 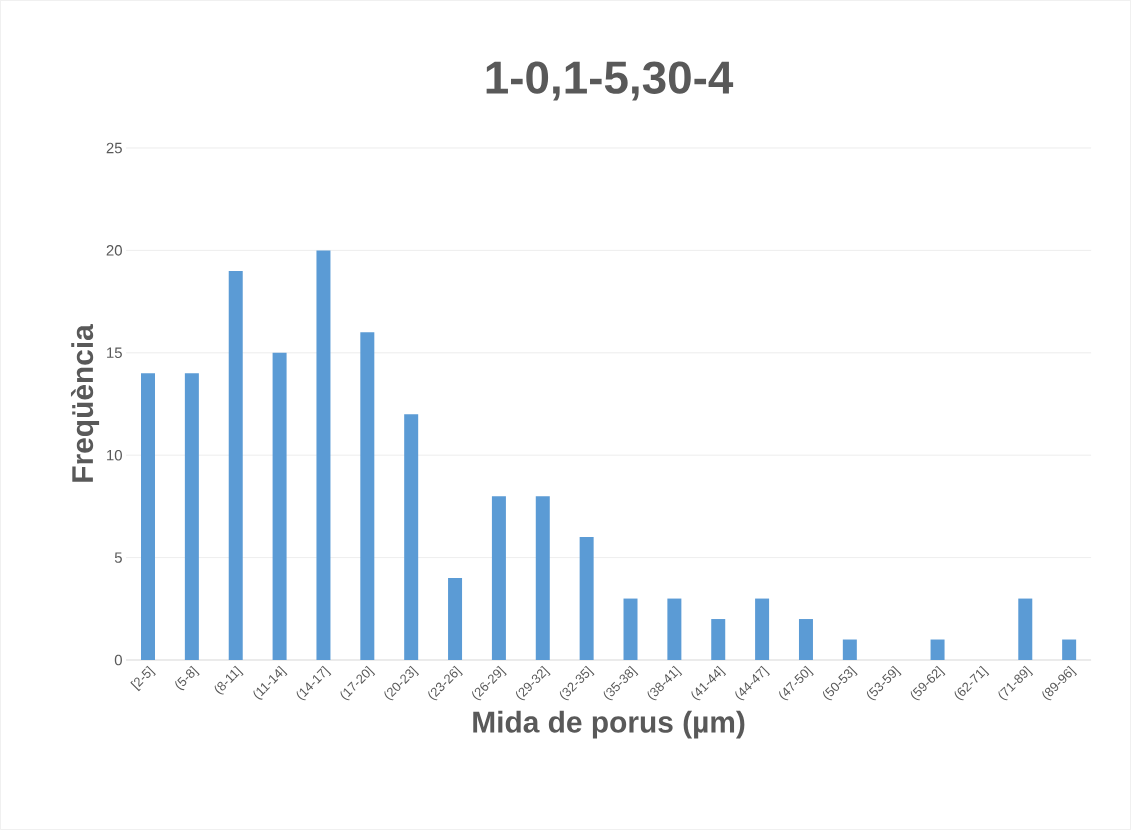 What do you see at coordinates (114, 455) in the screenshot?
I see `y-tick-label: 10` at bounding box center [114, 455].